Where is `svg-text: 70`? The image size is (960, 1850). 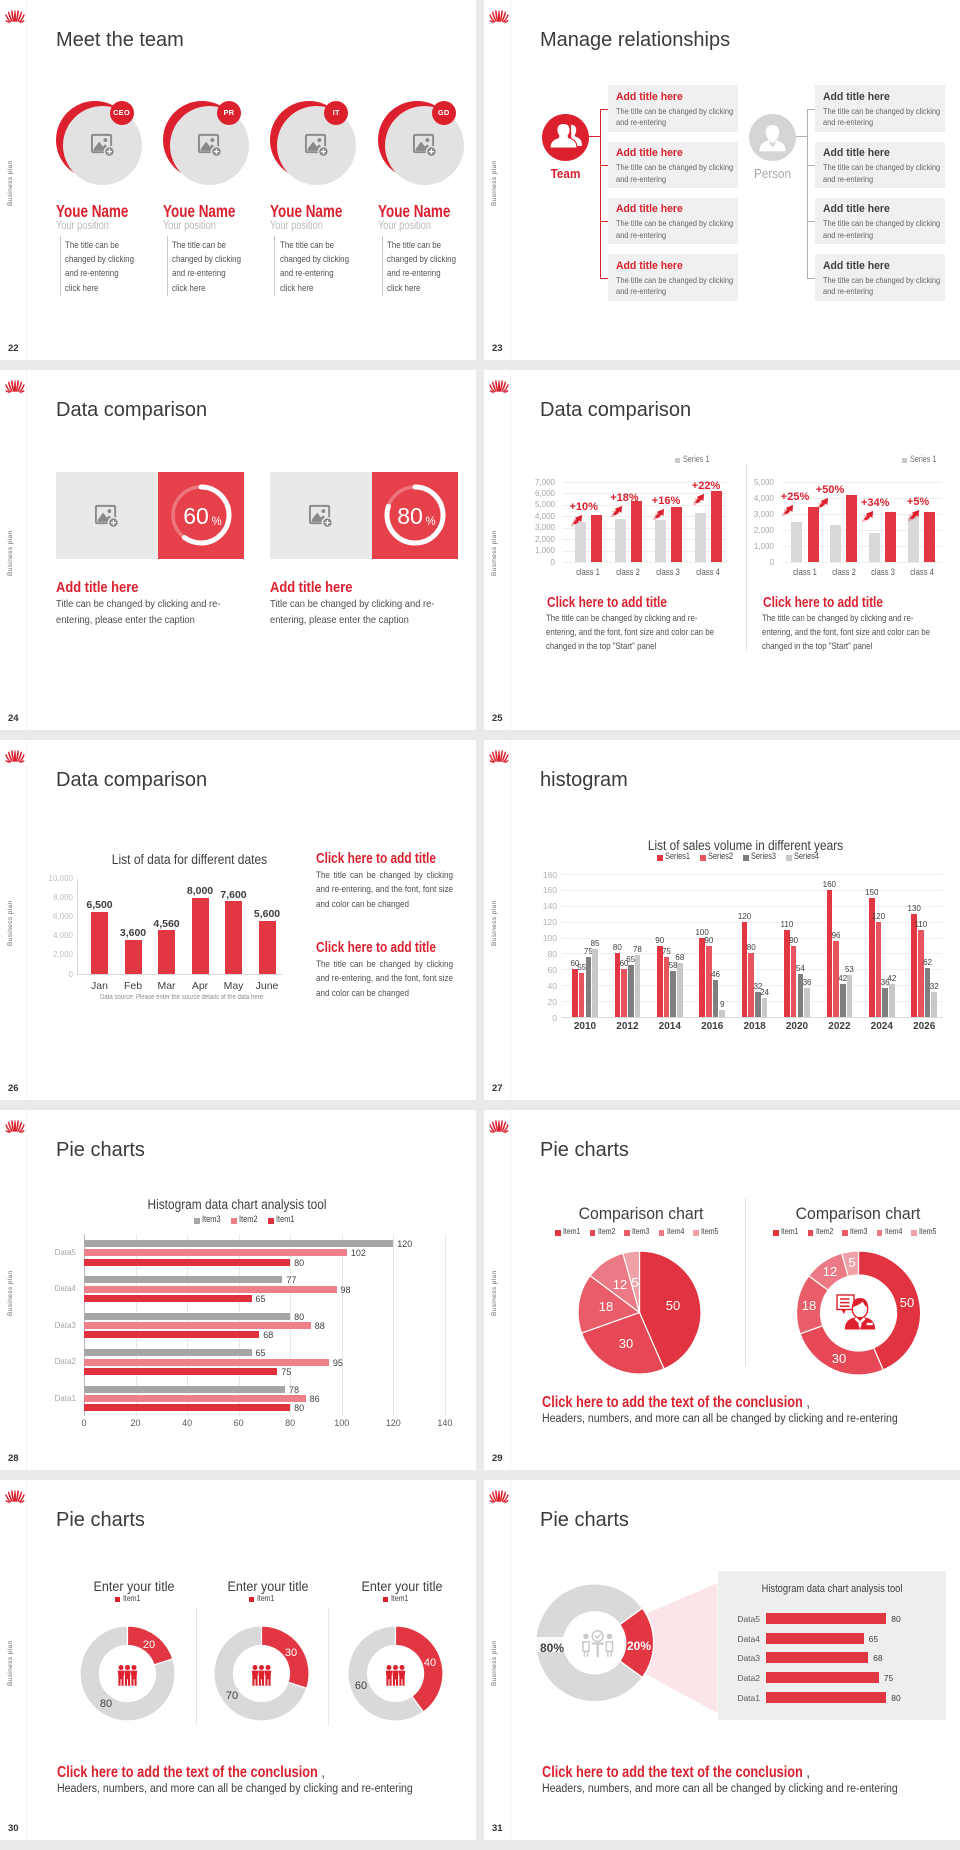
svg-text: 70 is located at coordinates (232, 1696).